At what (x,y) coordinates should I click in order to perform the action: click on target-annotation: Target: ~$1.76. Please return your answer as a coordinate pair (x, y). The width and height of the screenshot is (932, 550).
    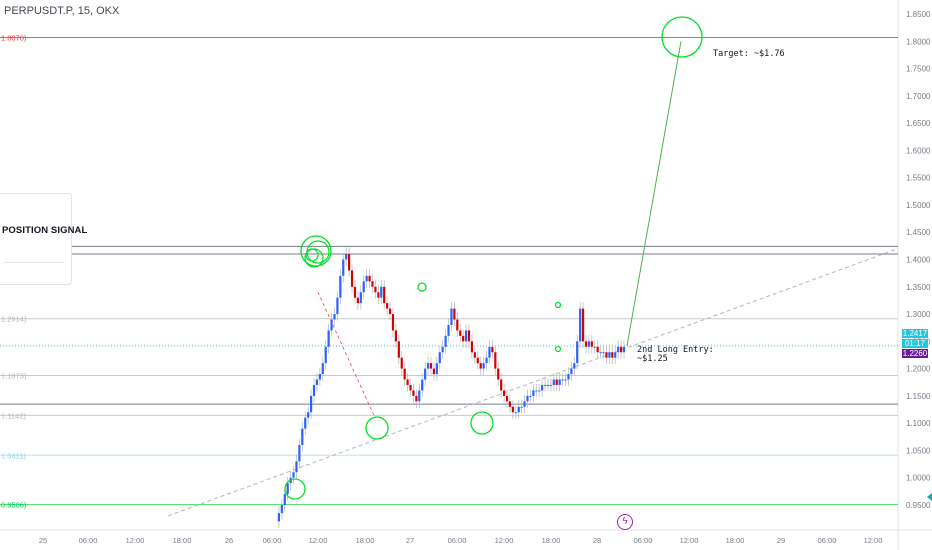
    Looking at the image, I should click on (749, 54).